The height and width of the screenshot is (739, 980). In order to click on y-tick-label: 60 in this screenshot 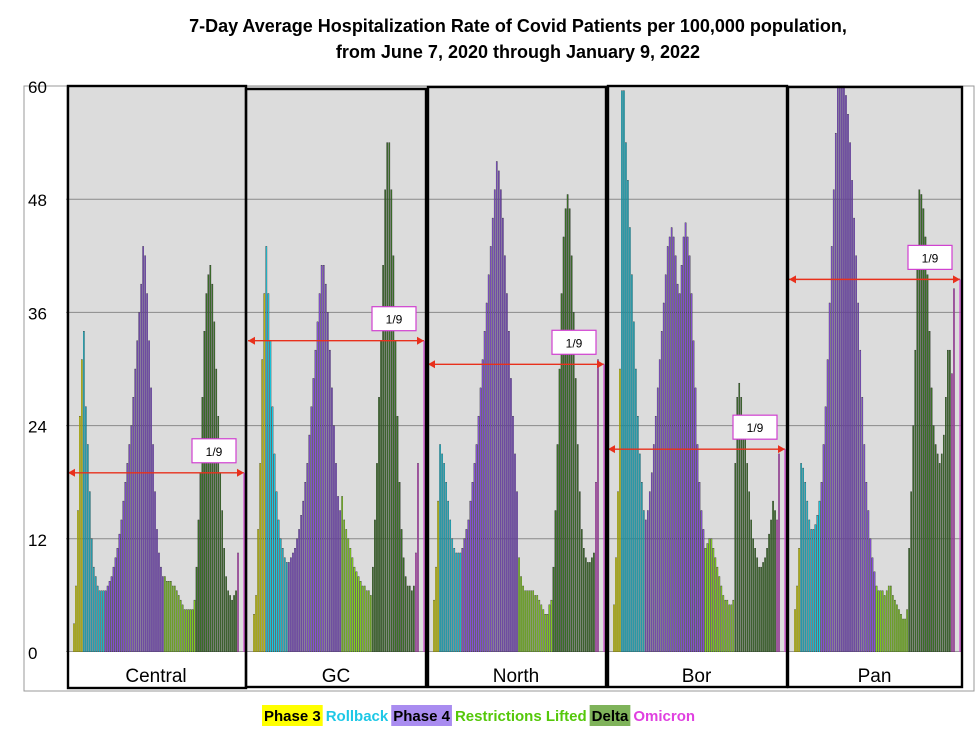, I will do `click(37, 87)`.